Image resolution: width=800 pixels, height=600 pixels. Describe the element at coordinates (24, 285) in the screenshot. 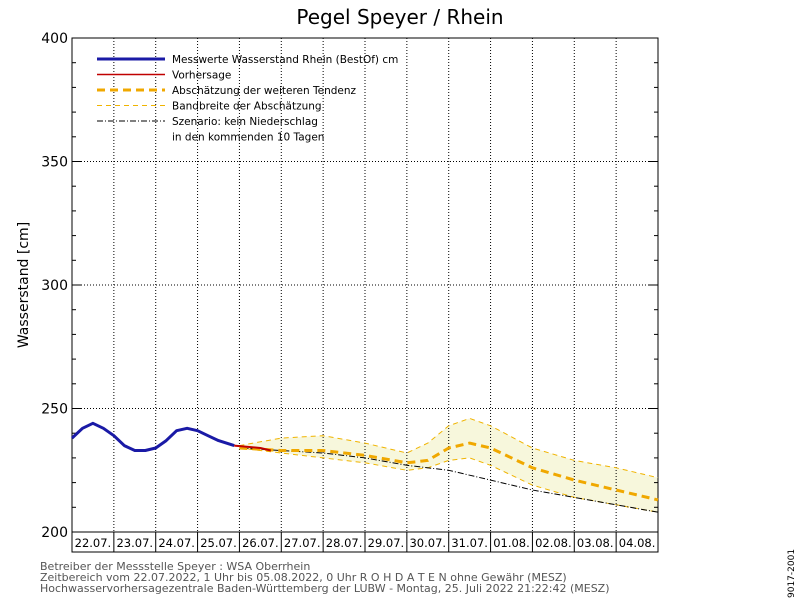

I see `y-axis-label: Wasserstand [cm]` at that location.